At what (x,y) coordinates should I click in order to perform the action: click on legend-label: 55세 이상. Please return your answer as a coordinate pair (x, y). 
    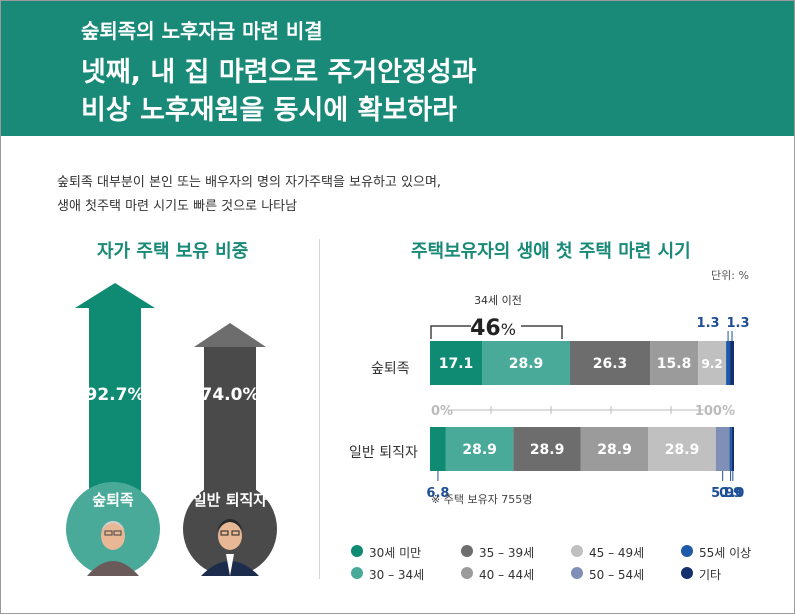
    Looking at the image, I should click on (725, 553).